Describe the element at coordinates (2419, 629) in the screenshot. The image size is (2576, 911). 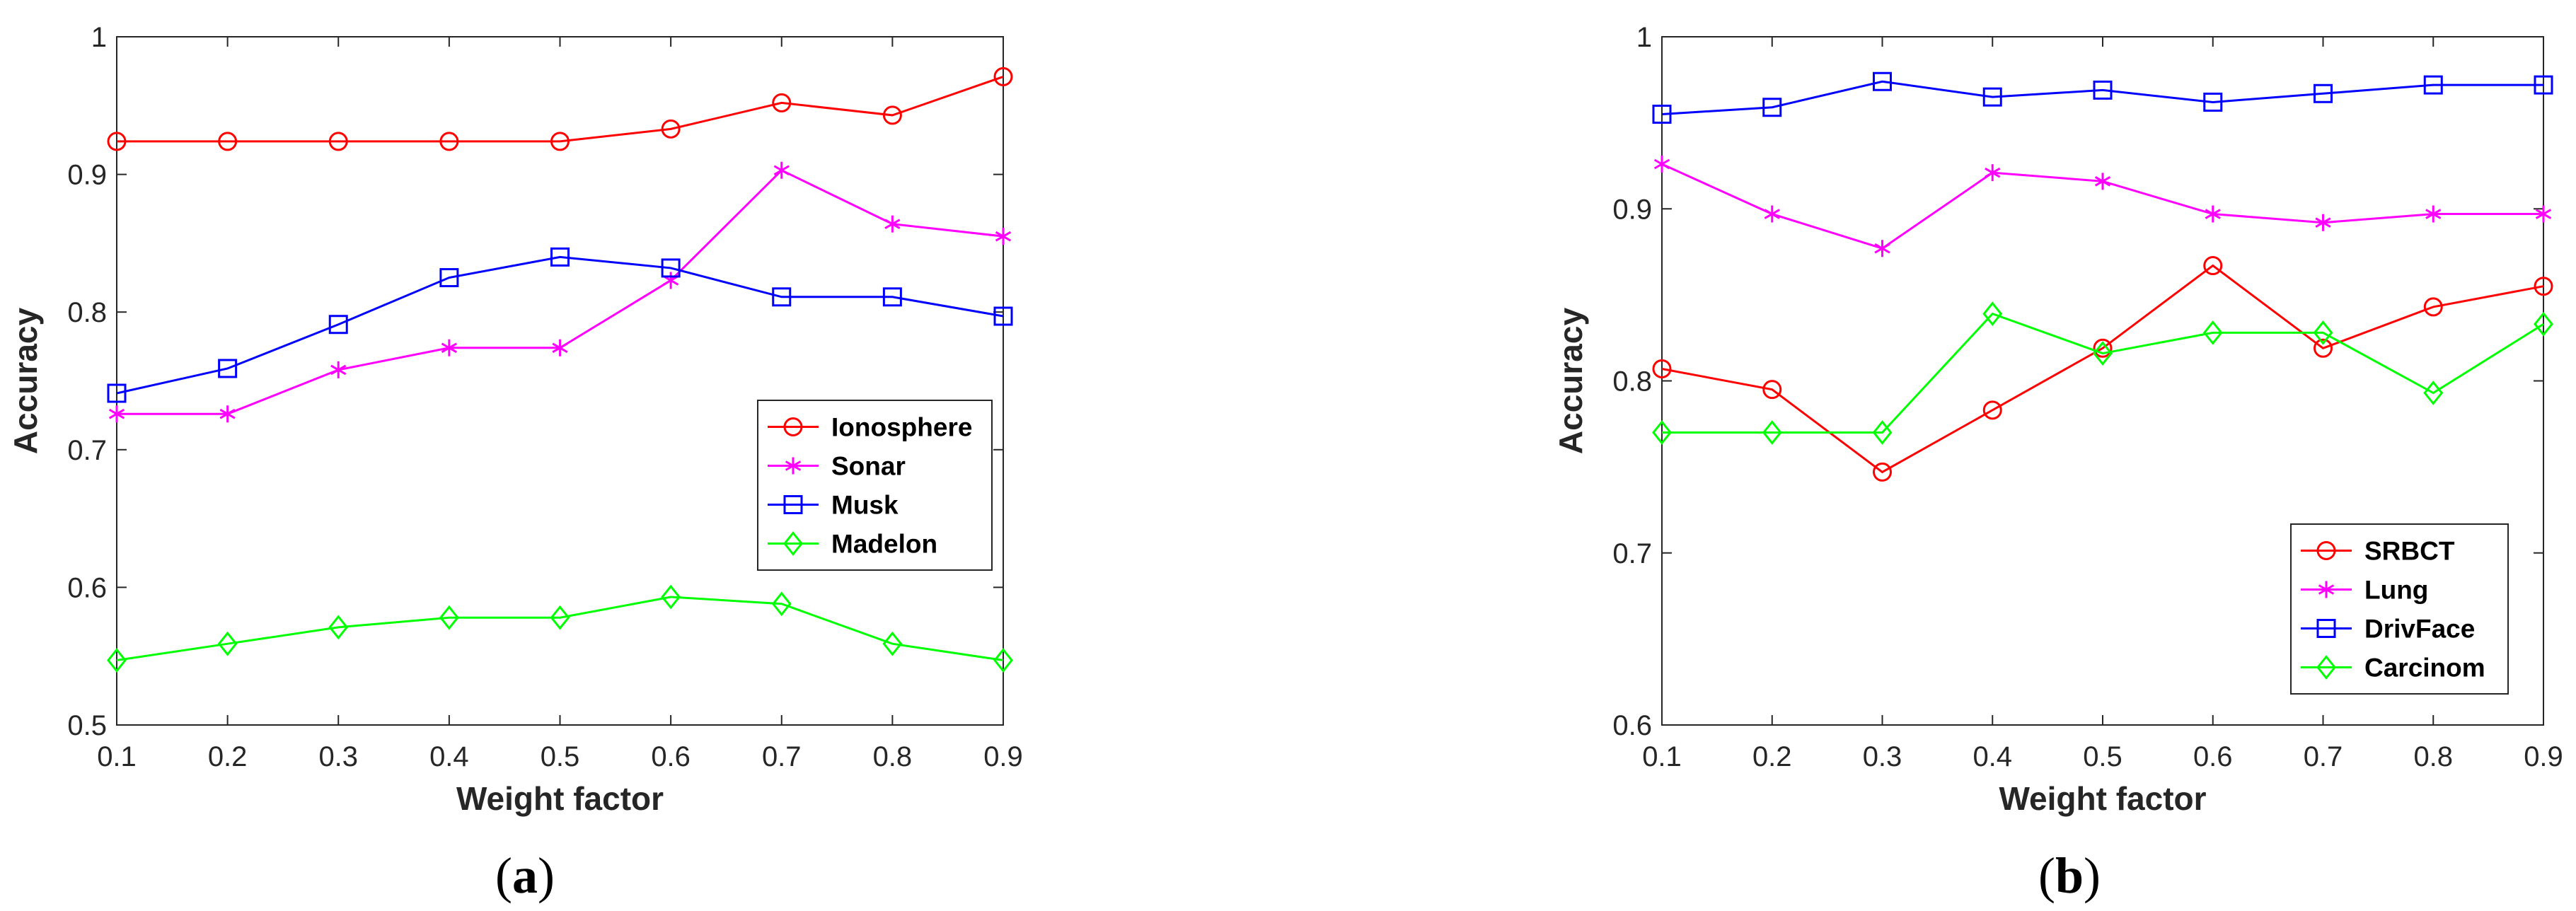
I see `legend-label: DrivFace` at that location.